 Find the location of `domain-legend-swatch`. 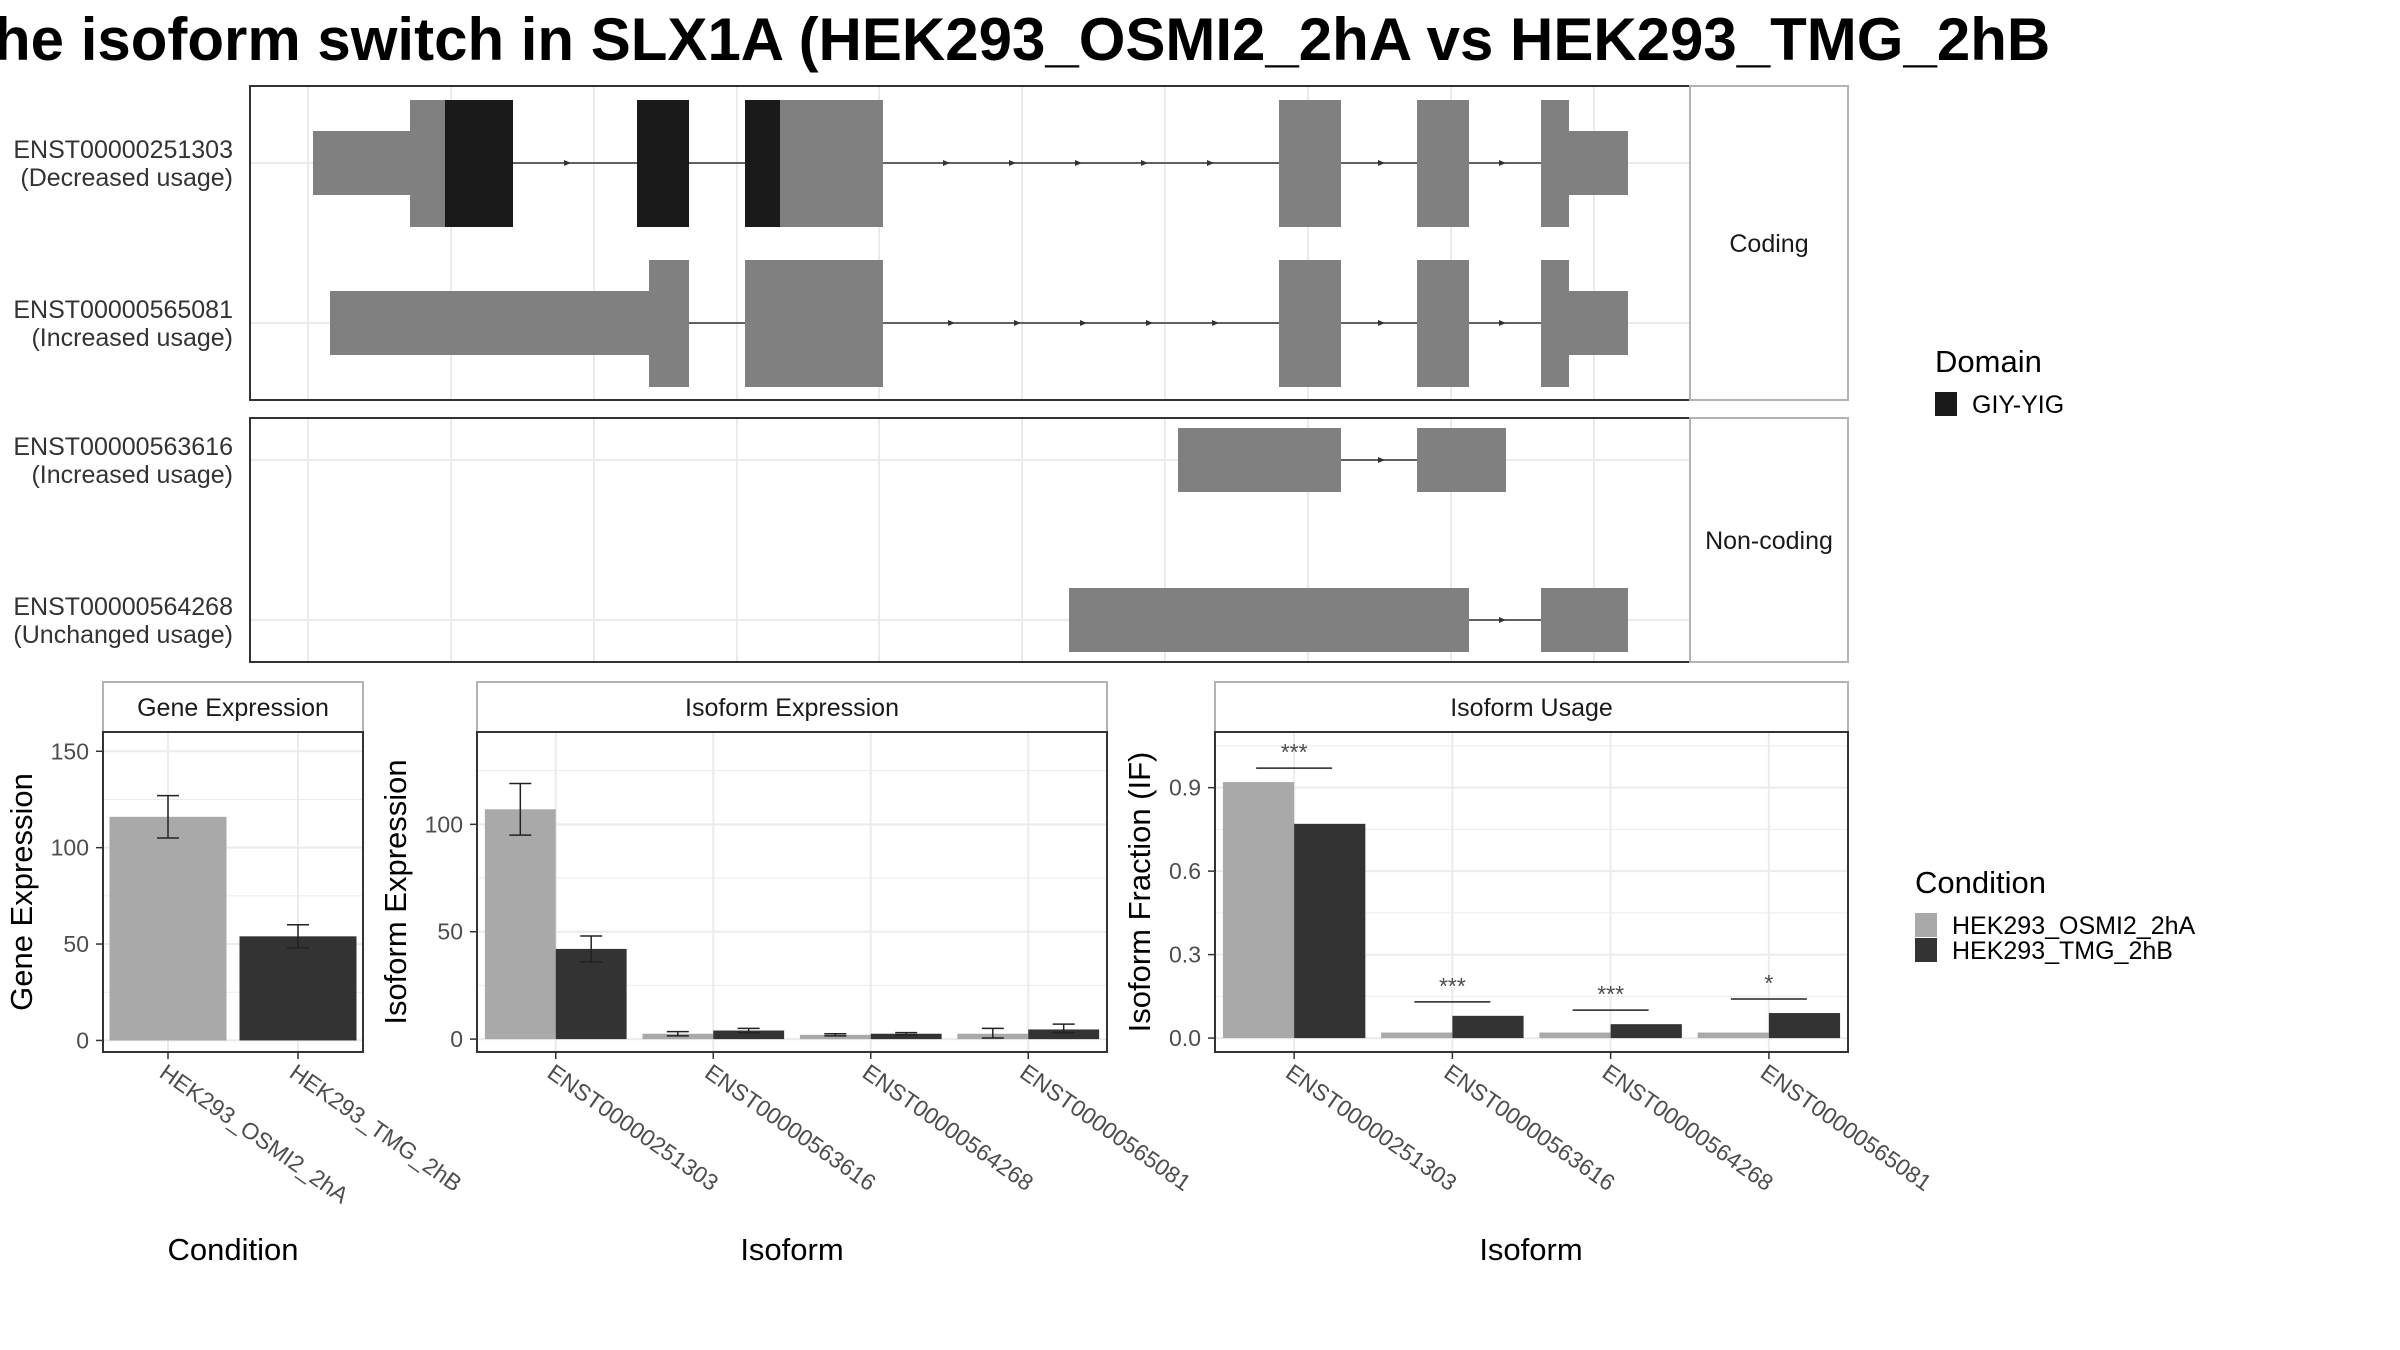

domain-legend-swatch is located at coordinates (1946, 404).